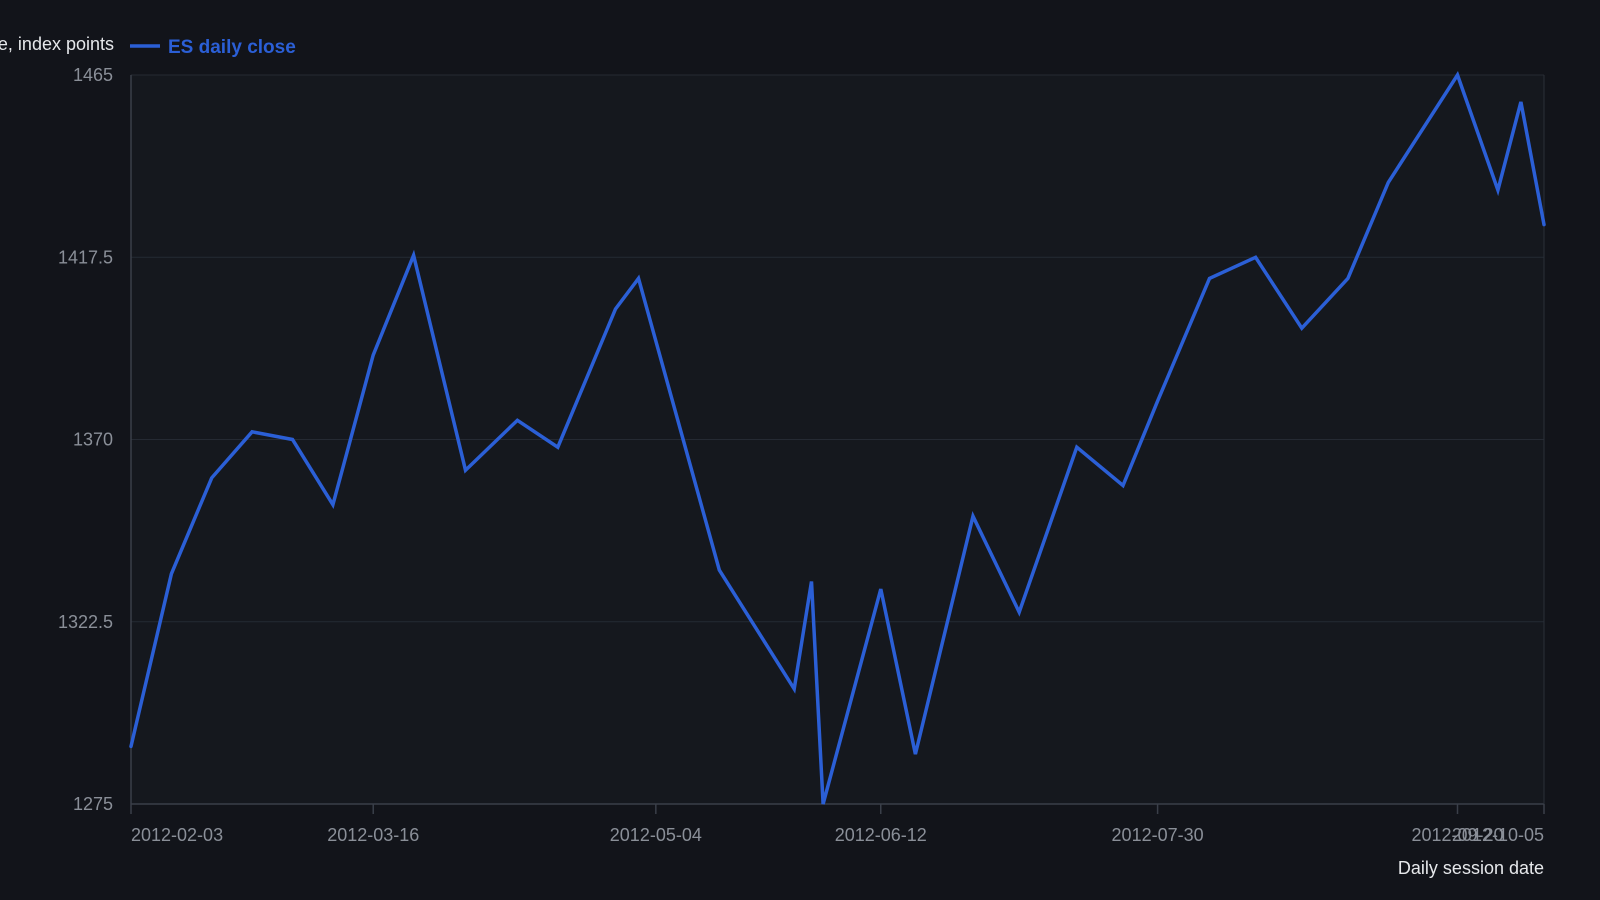 The height and width of the screenshot is (900, 1600). What do you see at coordinates (1471, 868) in the screenshot?
I see `x-axis-title: Daily session date` at bounding box center [1471, 868].